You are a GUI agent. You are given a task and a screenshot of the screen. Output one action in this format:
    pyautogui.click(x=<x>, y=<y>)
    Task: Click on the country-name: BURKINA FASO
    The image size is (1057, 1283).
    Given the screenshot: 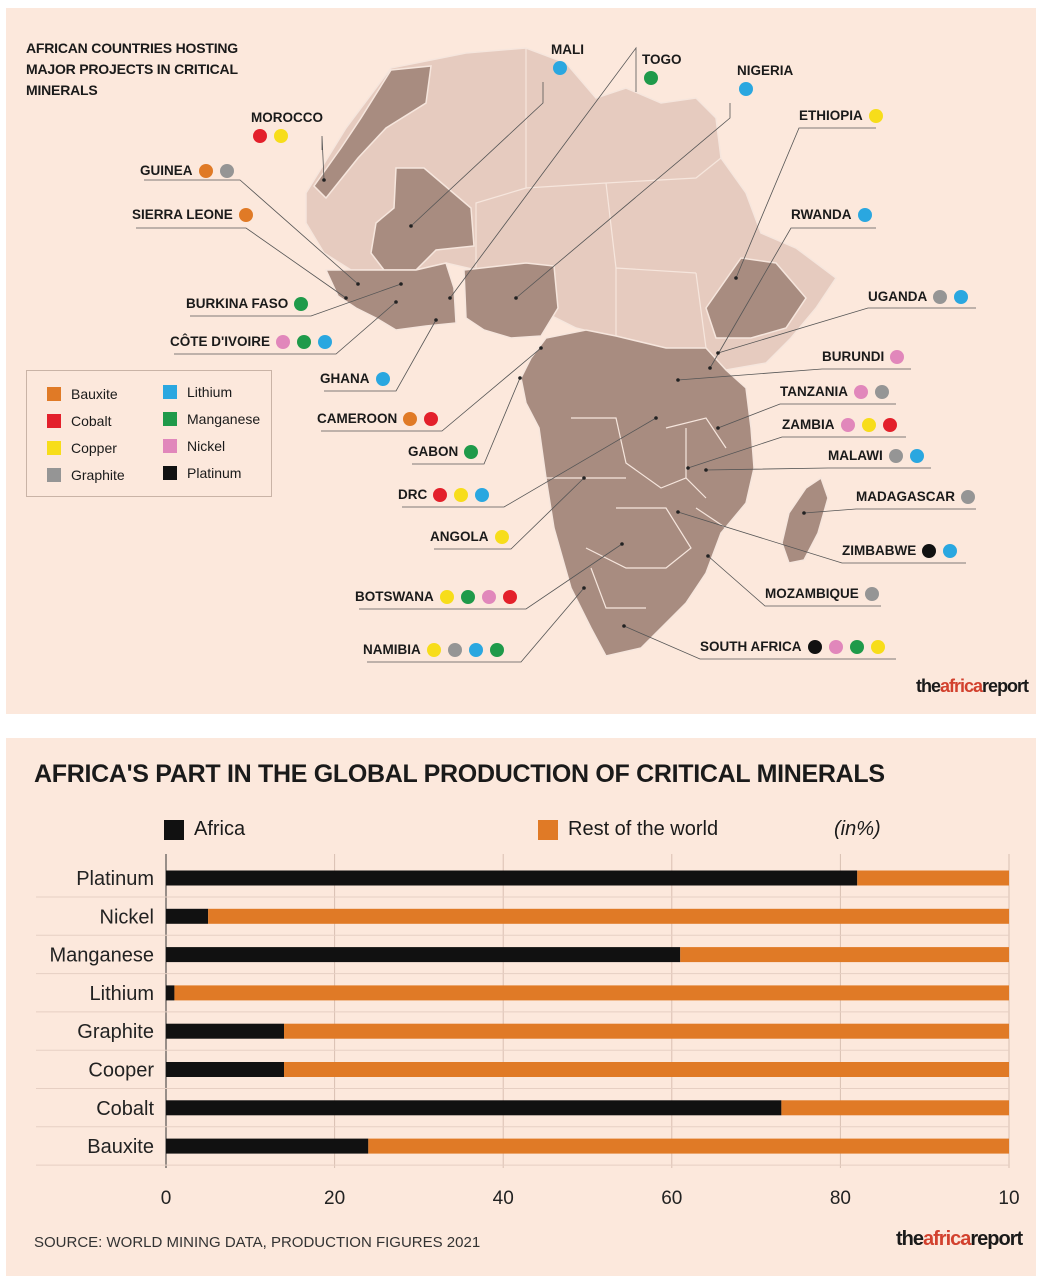 What is the action you would take?
    pyautogui.click(x=237, y=303)
    